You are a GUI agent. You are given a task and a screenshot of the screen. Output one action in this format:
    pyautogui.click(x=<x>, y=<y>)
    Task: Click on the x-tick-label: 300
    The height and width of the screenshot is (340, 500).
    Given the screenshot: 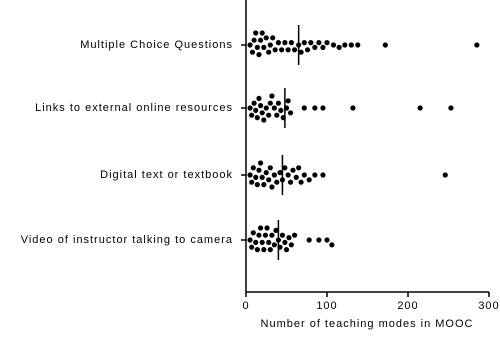 What is the action you would take?
    pyautogui.click(x=488, y=306)
    